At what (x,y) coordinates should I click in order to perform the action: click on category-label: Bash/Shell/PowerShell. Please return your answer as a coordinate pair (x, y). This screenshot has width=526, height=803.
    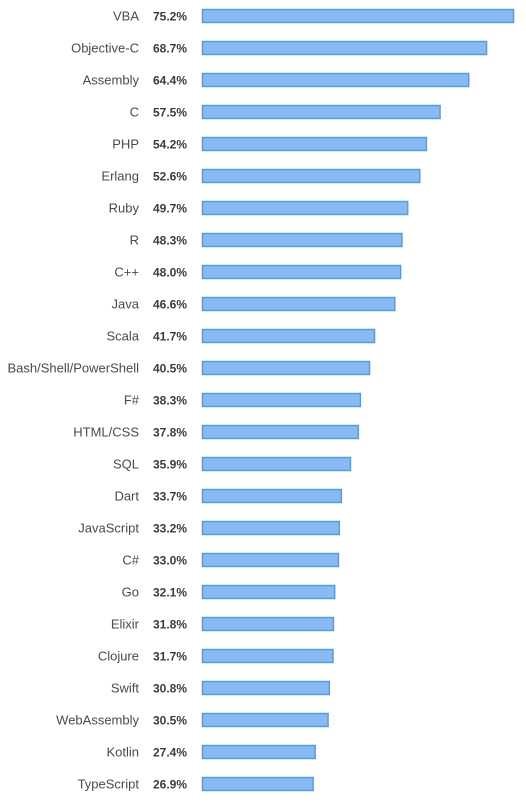
    Looking at the image, I should click on (73, 368).